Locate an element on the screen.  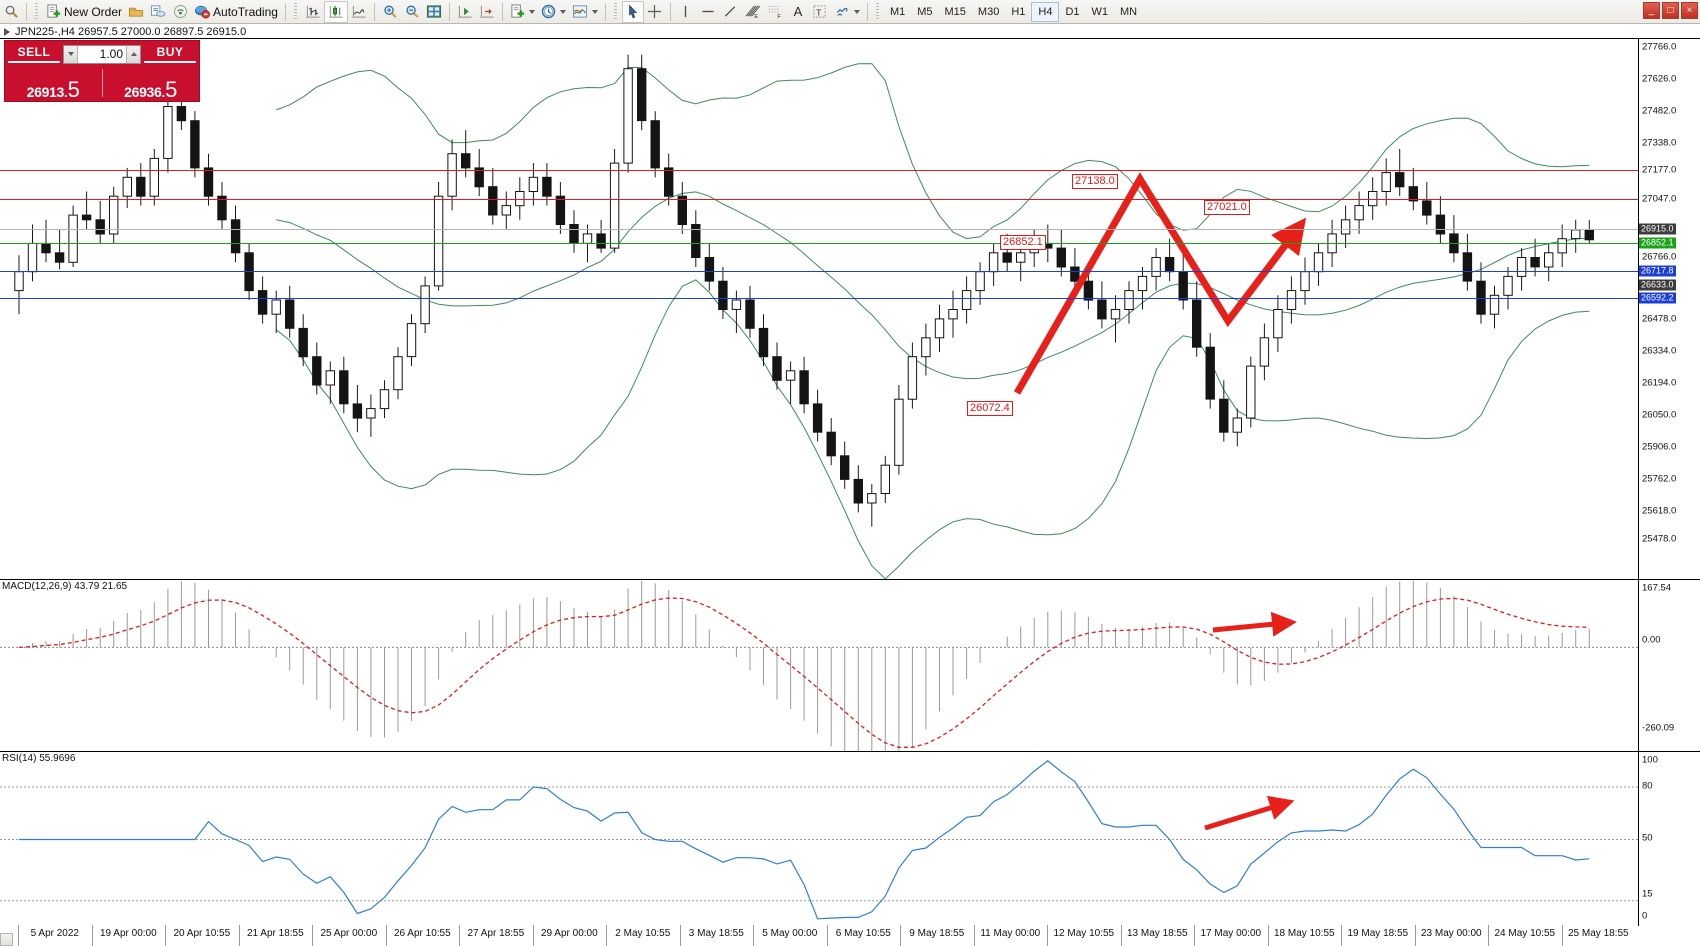
chart-shift-icon is located at coordinates (465, 12).